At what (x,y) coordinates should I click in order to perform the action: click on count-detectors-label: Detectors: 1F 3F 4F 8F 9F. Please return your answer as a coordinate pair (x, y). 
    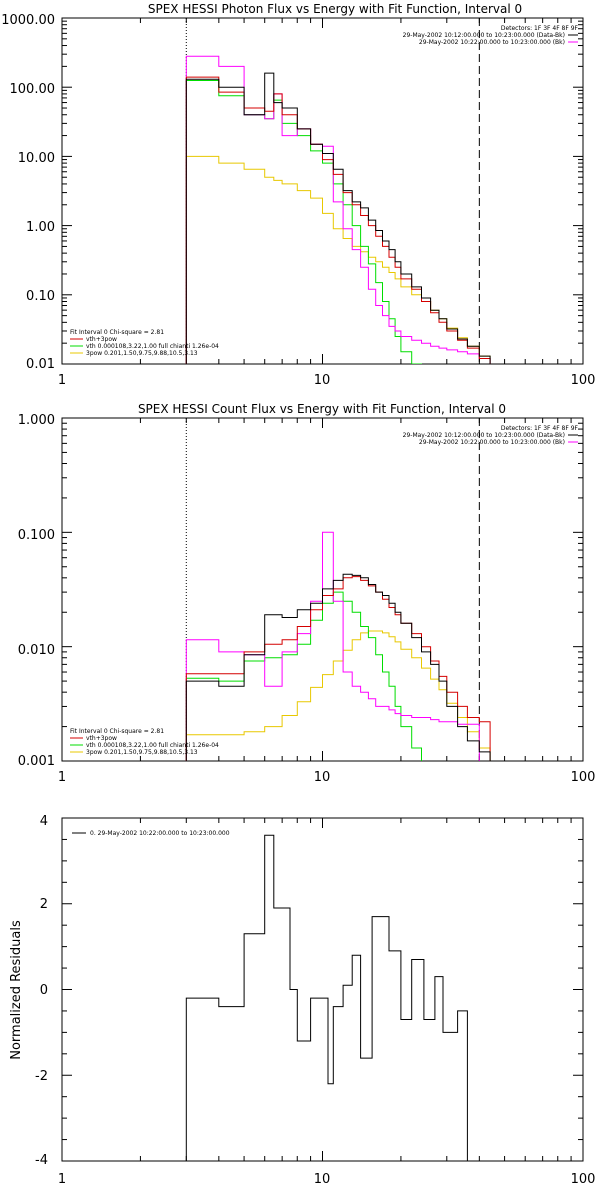
    Looking at the image, I should click on (540, 428).